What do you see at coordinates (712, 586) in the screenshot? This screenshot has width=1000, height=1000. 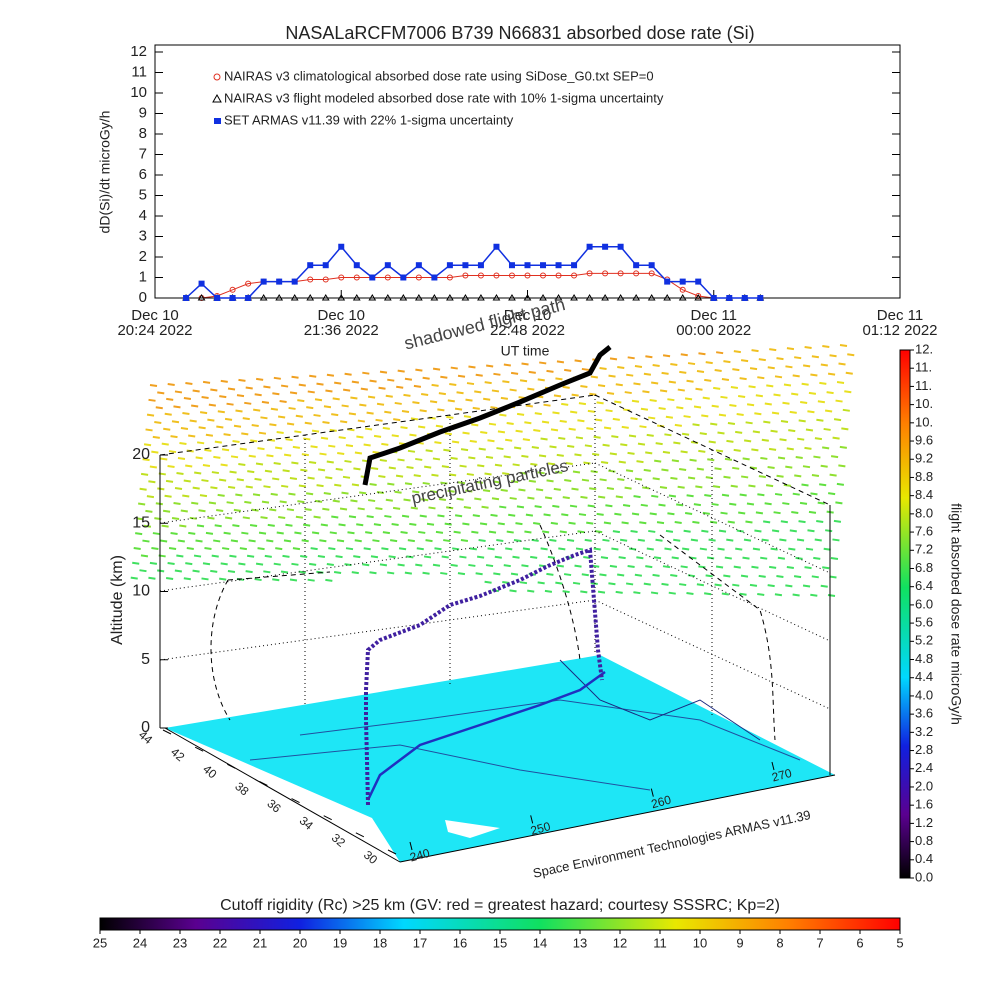 I see `wall-grid` at bounding box center [712, 586].